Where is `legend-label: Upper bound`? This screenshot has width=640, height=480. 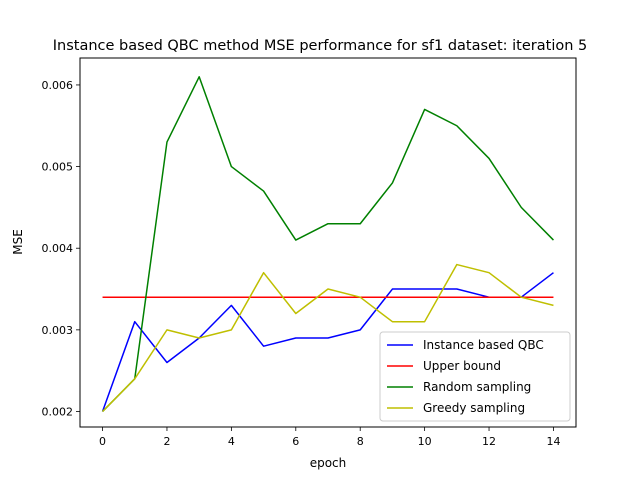 legend-label: Upper bound is located at coordinates (462, 366).